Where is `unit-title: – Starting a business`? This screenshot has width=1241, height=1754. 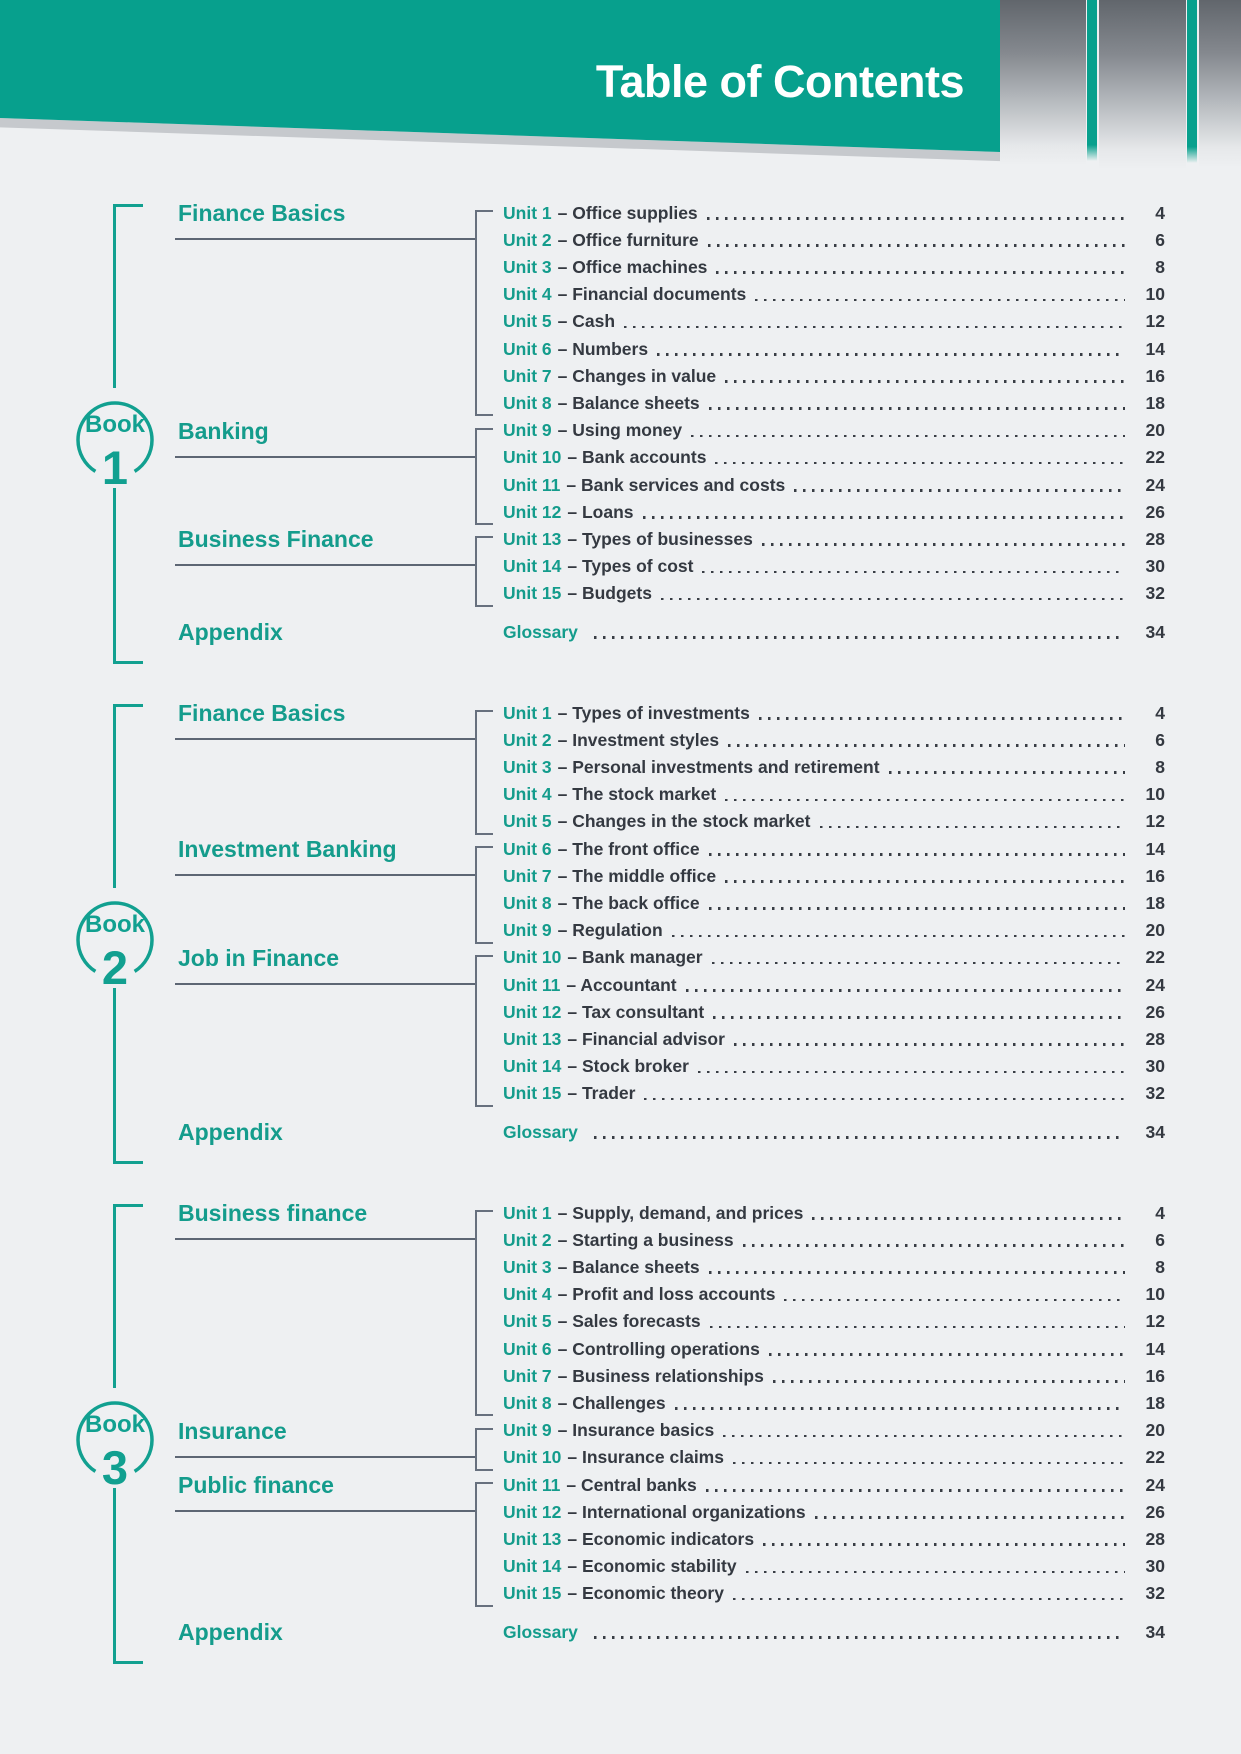 unit-title: – Starting a business is located at coordinates (645, 1239).